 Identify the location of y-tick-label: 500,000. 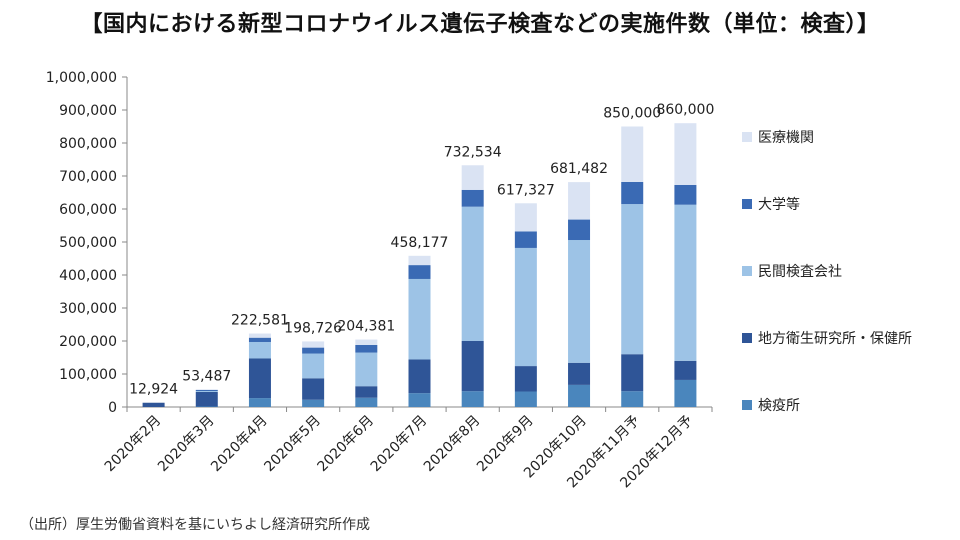
(88, 243).